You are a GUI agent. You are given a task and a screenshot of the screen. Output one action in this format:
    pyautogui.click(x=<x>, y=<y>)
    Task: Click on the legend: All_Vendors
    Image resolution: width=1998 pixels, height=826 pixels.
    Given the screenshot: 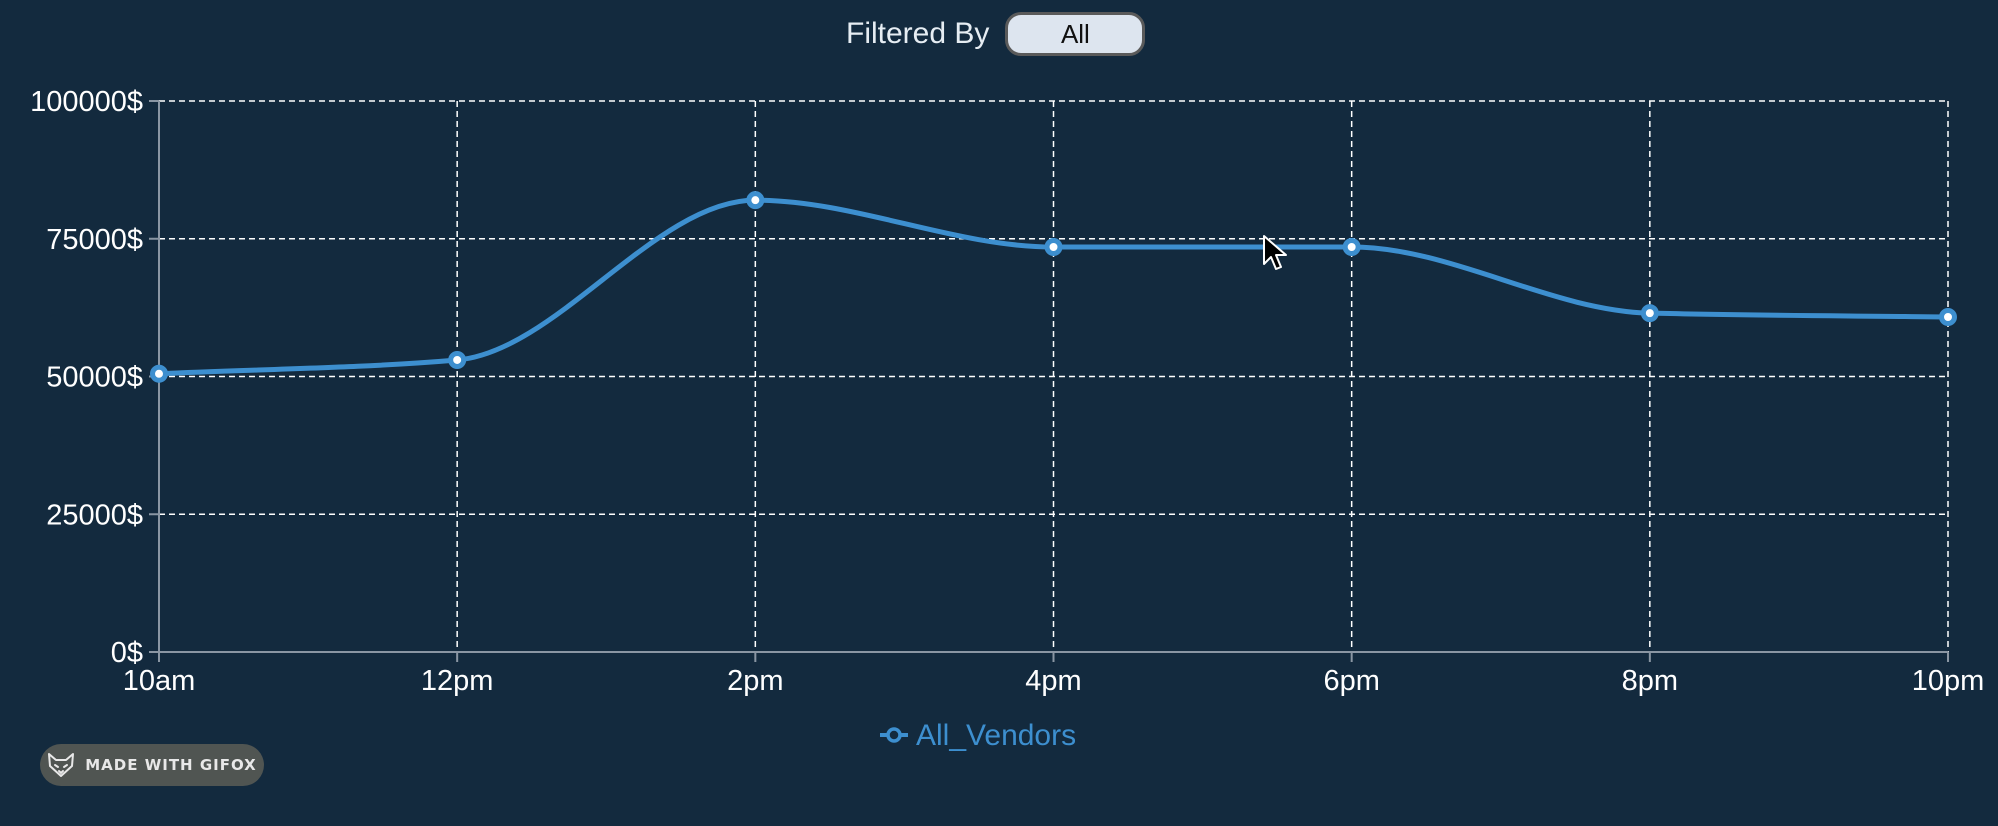 What is the action you would take?
    pyautogui.click(x=978, y=735)
    